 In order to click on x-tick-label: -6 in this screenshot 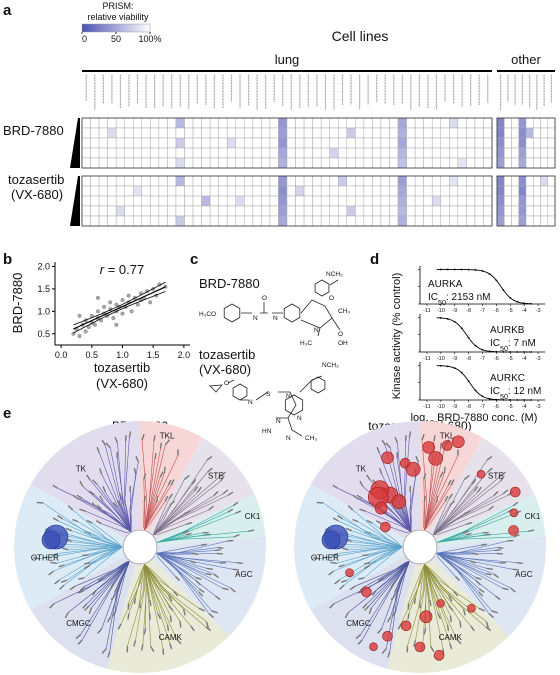, I will do `click(496, 407)`.